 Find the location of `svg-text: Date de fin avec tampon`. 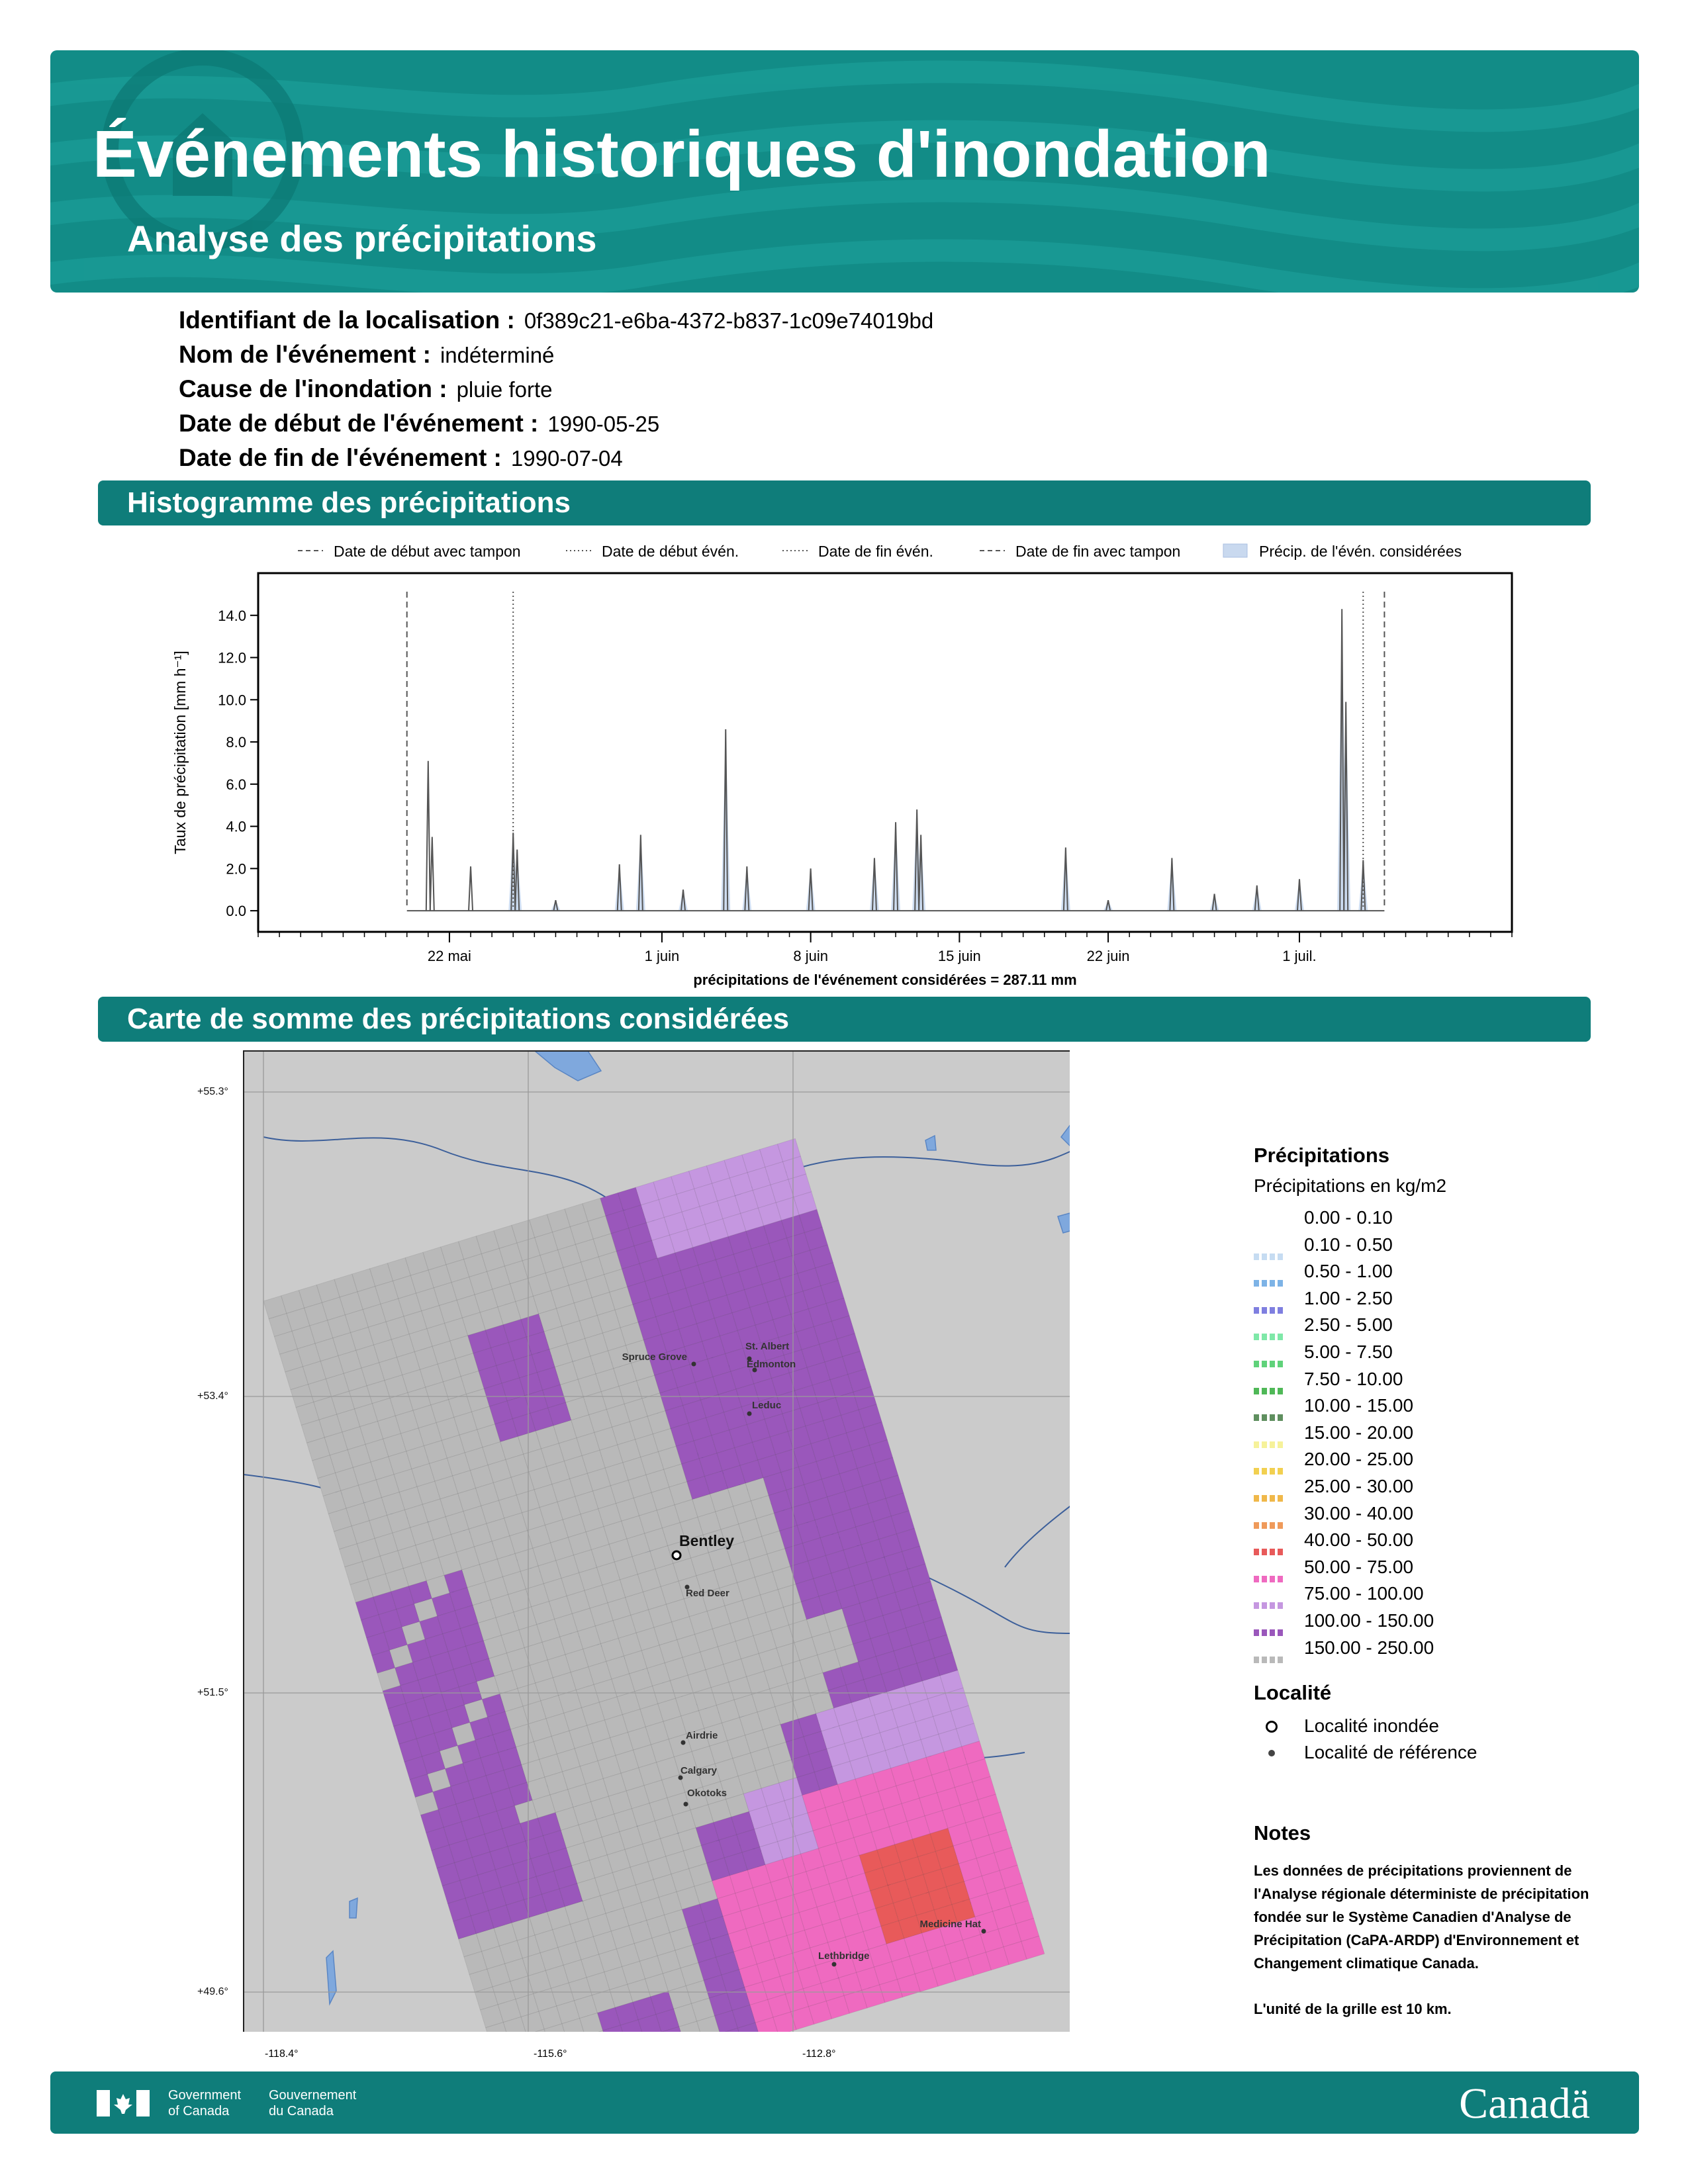

svg-text: Date de fin avec tampon is located at coordinates (1097, 551).